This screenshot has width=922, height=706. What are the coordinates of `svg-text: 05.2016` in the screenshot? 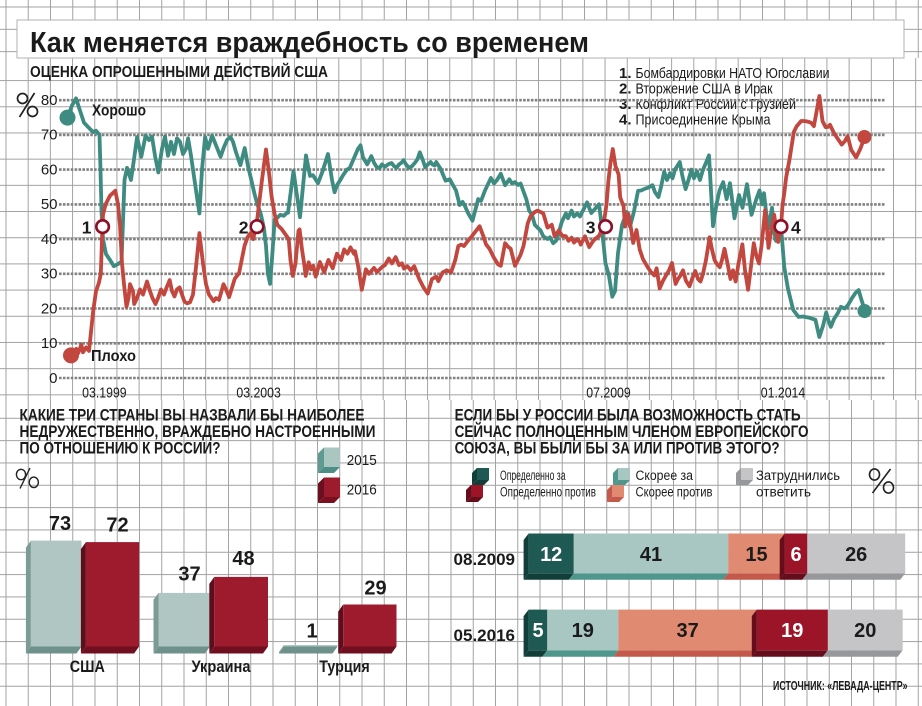 It's located at (484, 635).